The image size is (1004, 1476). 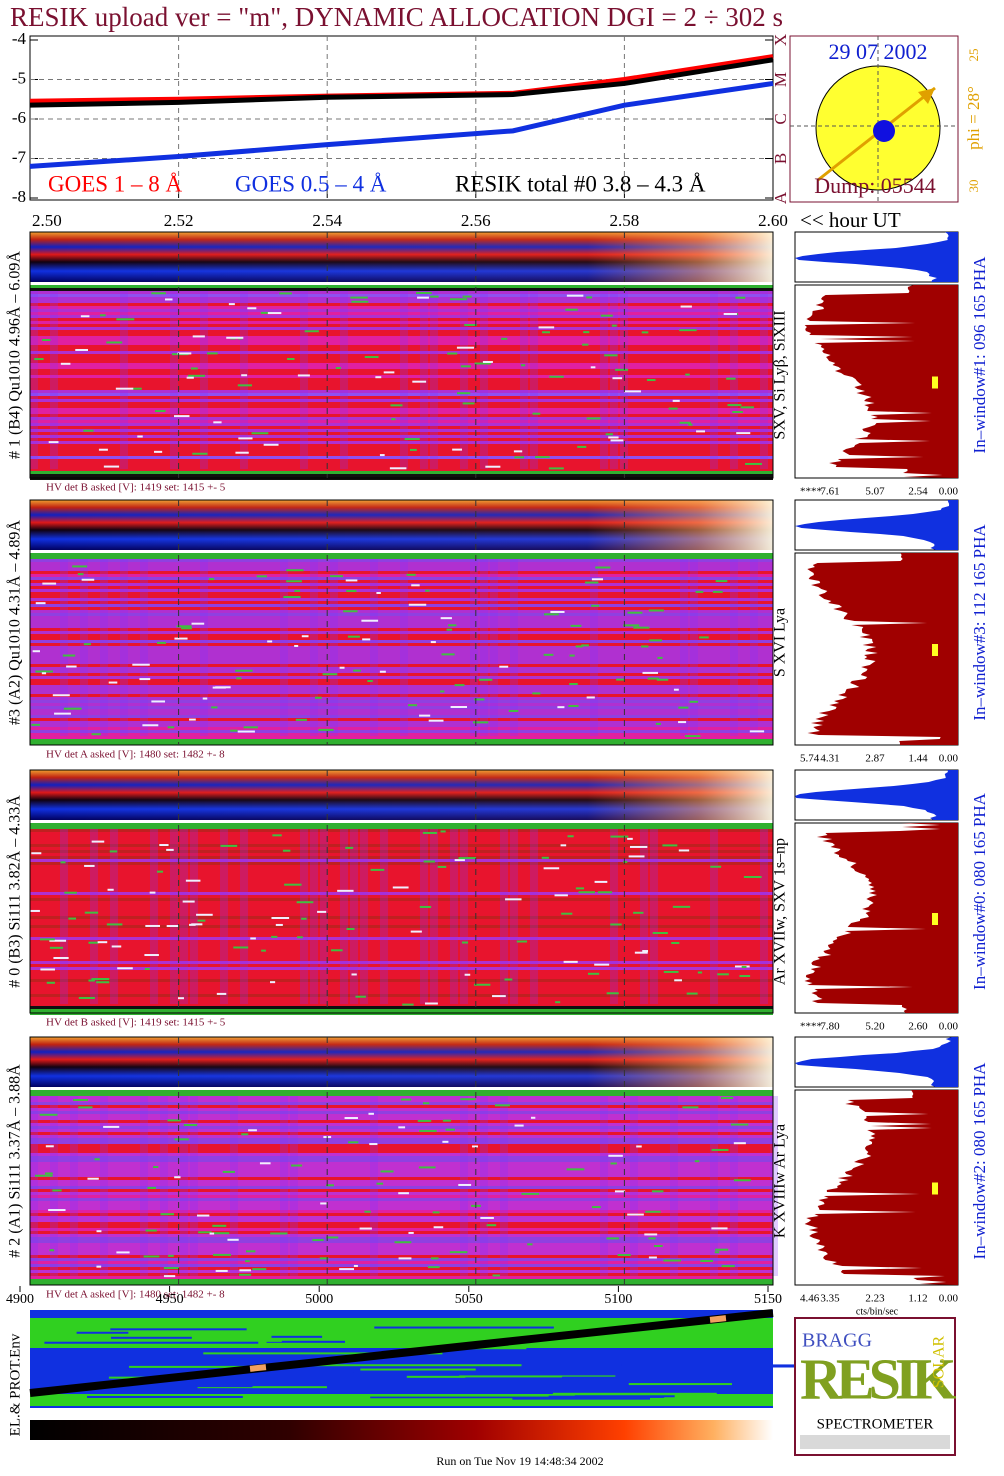 I want to click on x-tick-label: 2.58, so click(x=625, y=220).